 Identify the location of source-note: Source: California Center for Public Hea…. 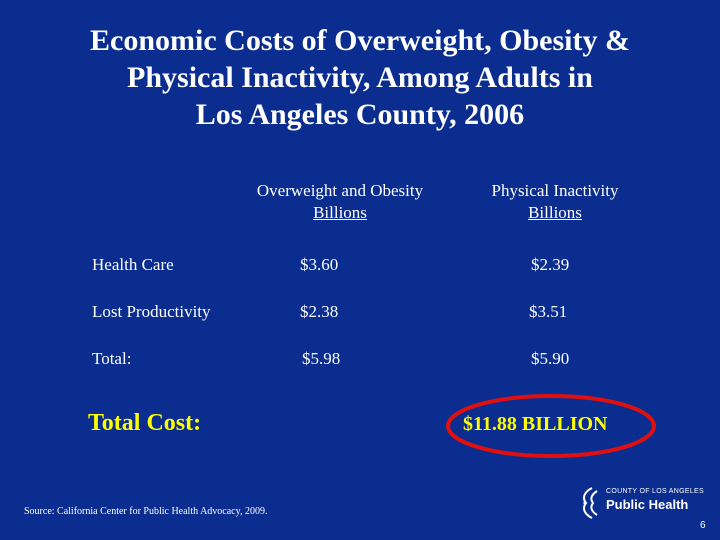
(146, 511).